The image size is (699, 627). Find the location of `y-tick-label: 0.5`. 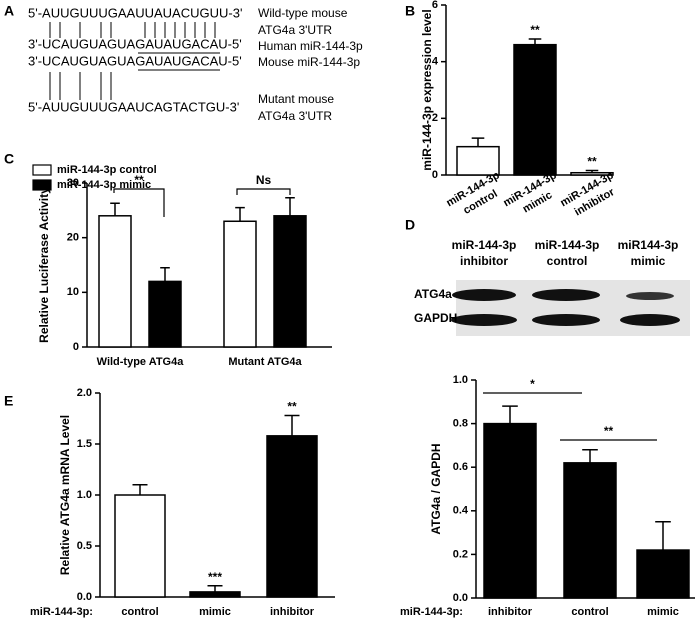

y-tick-label: 0.5 is located at coordinates (84, 546).